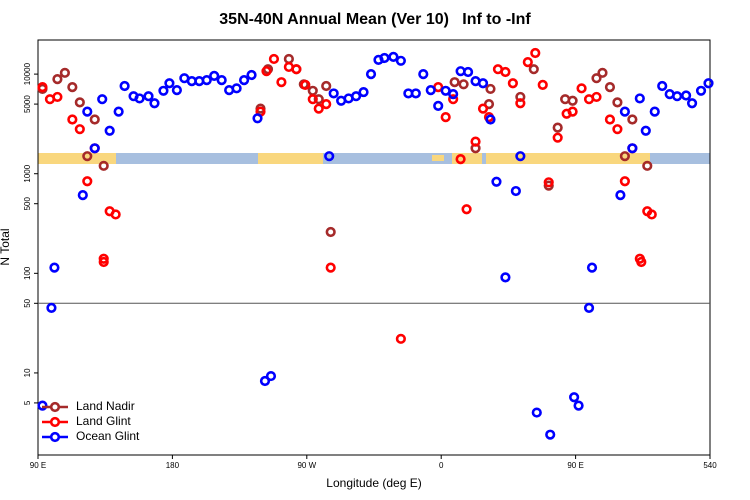  What do you see at coordinates (373, 483) in the screenshot?
I see `x-axis-label: Longitude (deg E)` at bounding box center [373, 483].